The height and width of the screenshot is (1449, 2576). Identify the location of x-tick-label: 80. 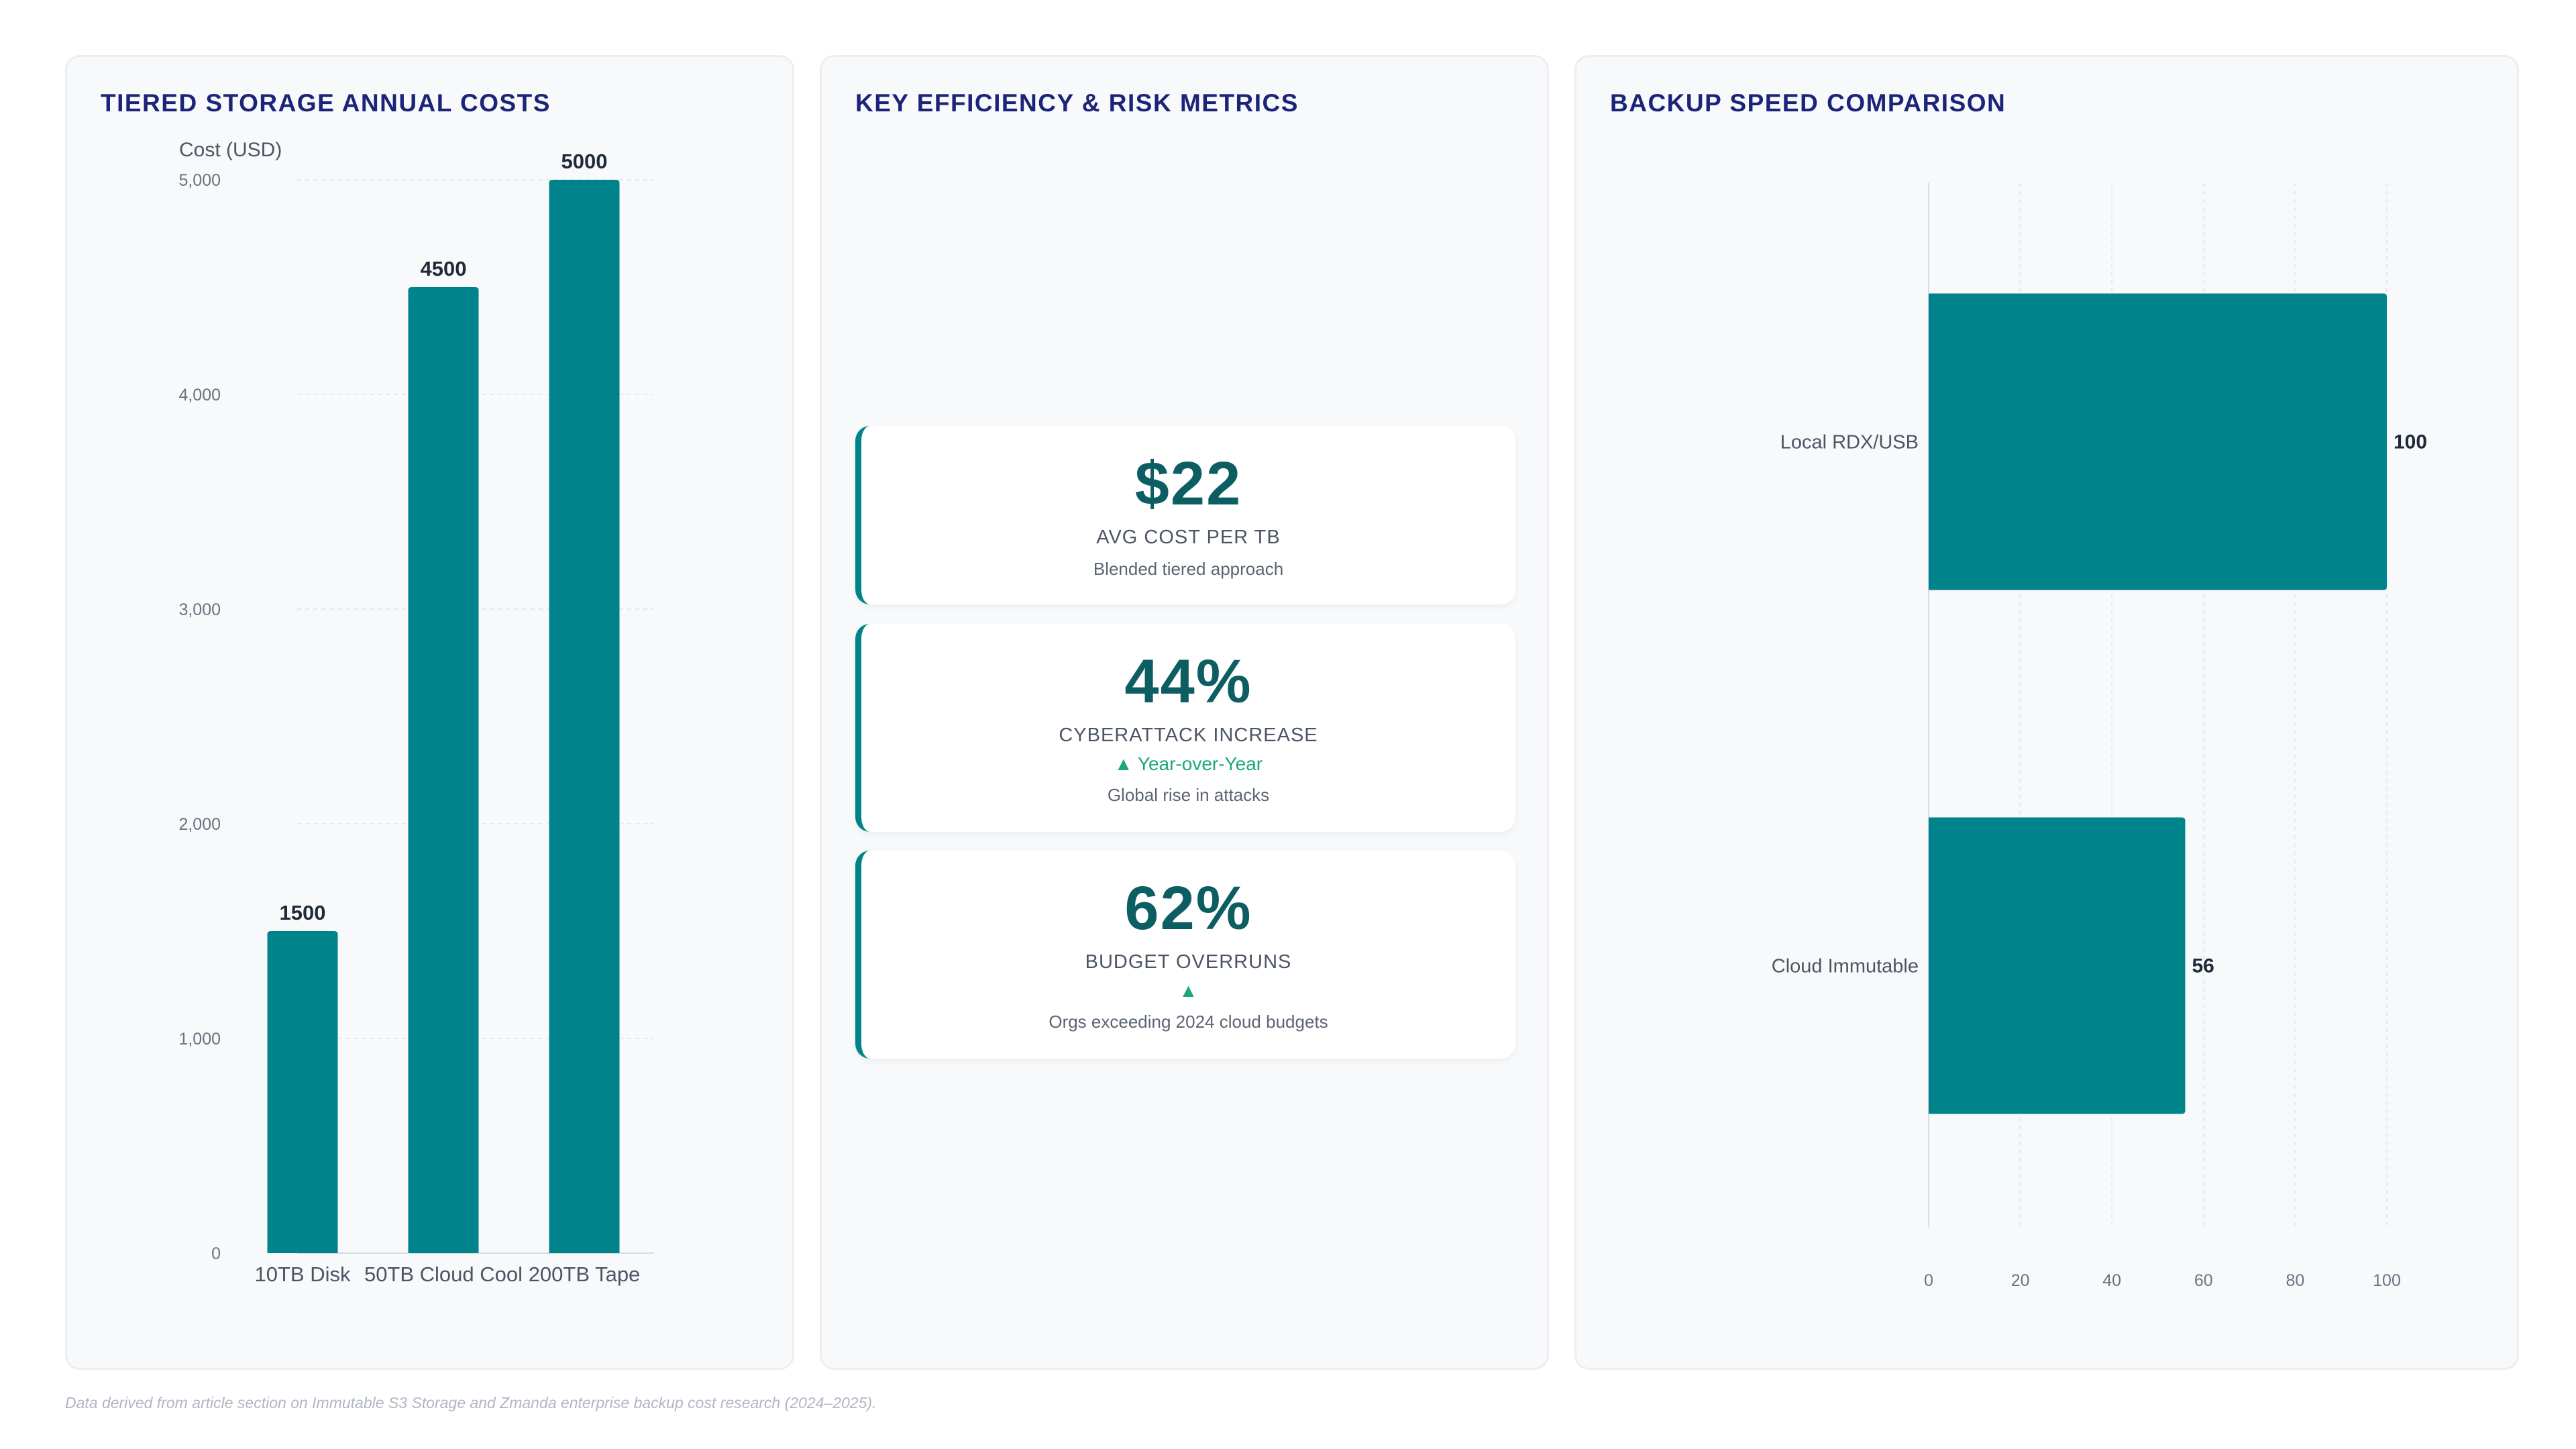
(2295, 1280).